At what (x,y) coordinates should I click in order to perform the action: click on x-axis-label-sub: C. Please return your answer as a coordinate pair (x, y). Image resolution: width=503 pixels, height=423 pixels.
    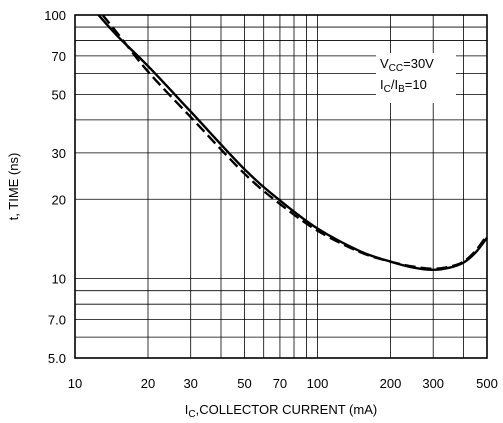
    Looking at the image, I should click on (191, 414).